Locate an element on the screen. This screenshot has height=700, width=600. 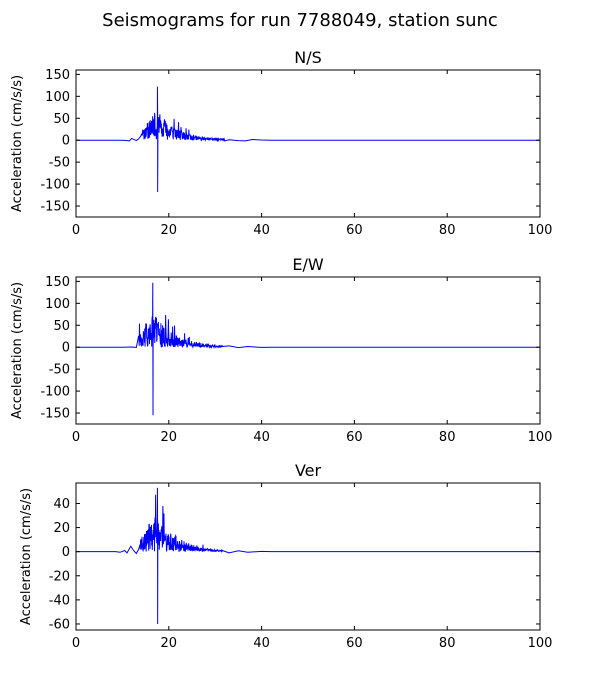
y-tick-label-ns-0: 0 is located at coordinates (66, 141).